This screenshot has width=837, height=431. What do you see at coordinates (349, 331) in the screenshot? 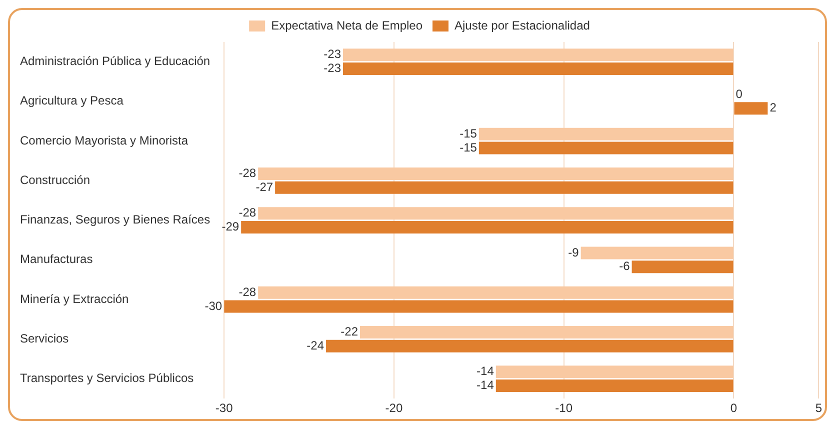
I see `data-label: -22` at bounding box center [349, 331].